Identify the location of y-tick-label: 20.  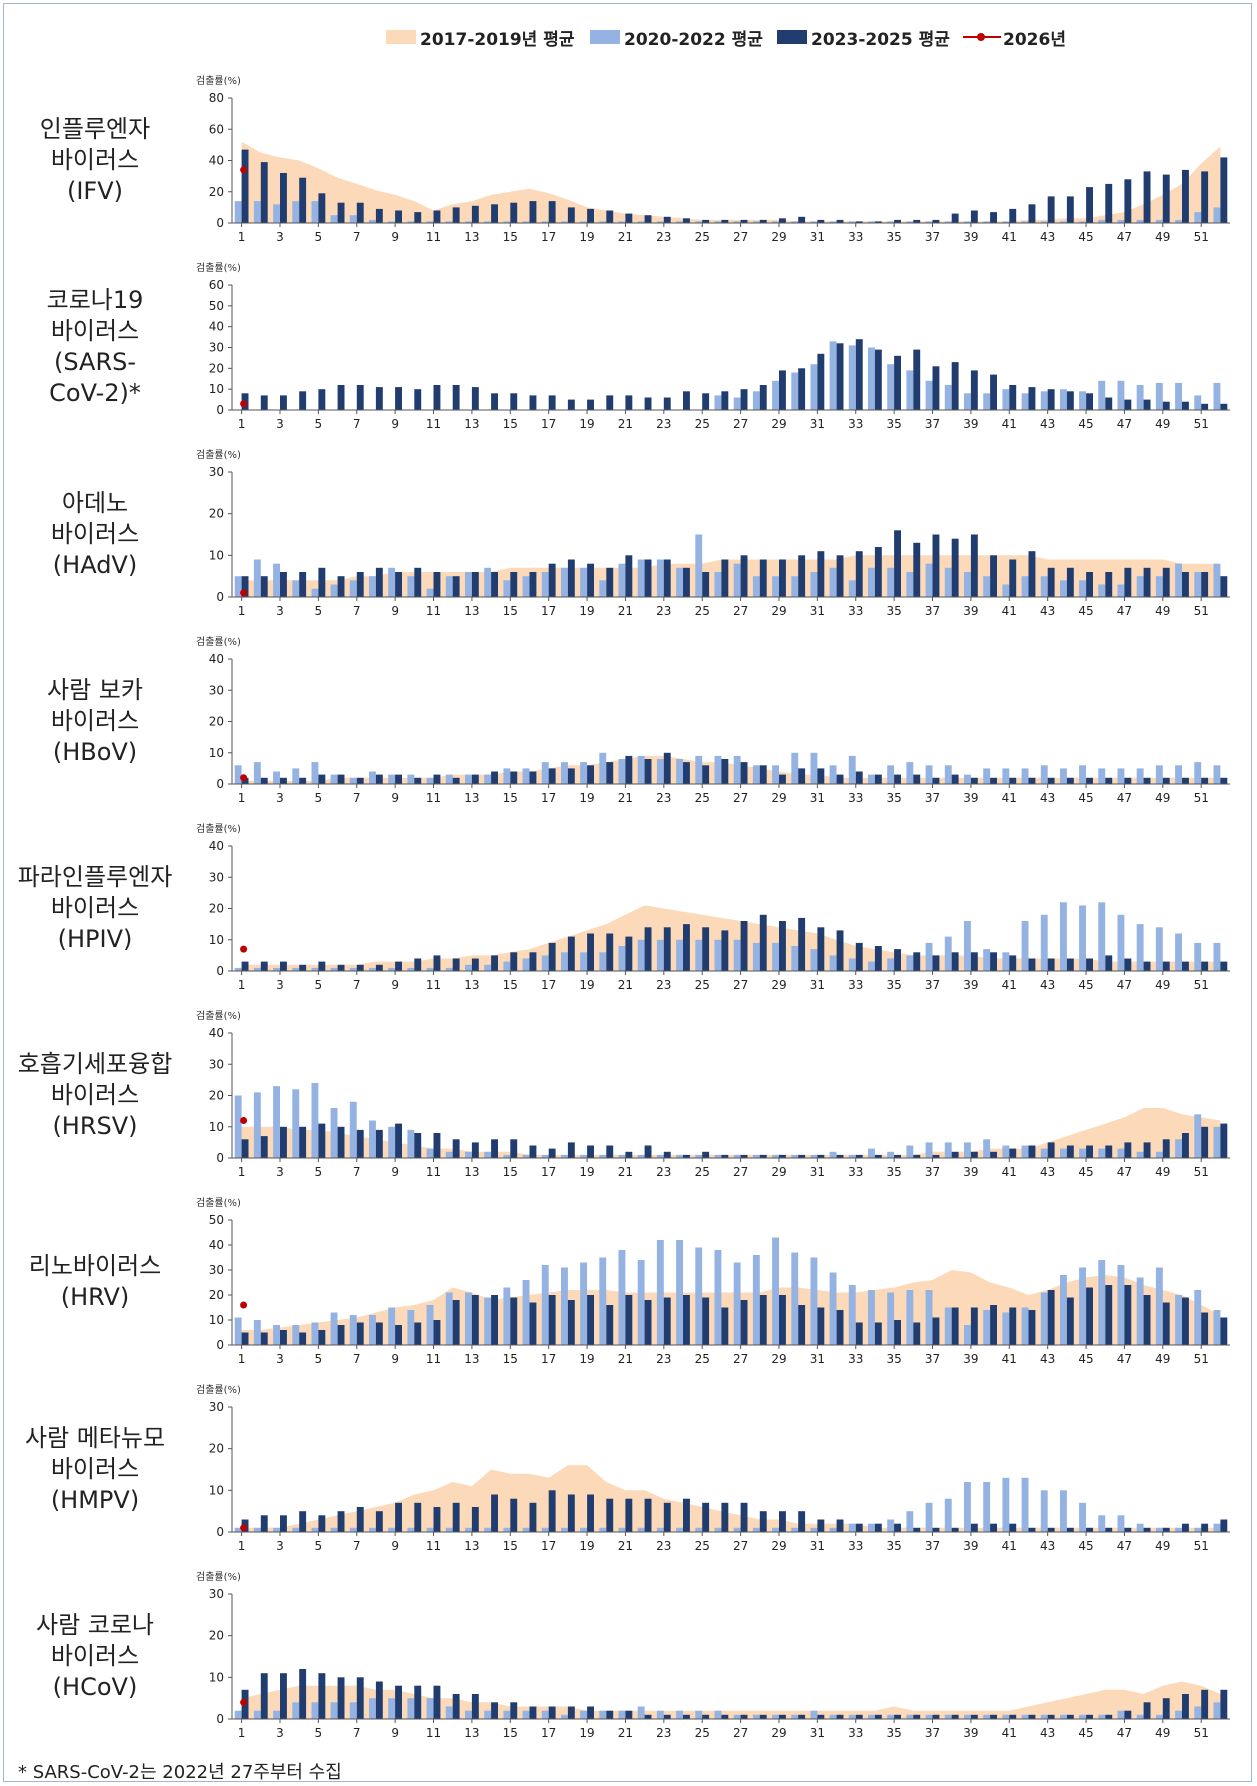
(216, 909).